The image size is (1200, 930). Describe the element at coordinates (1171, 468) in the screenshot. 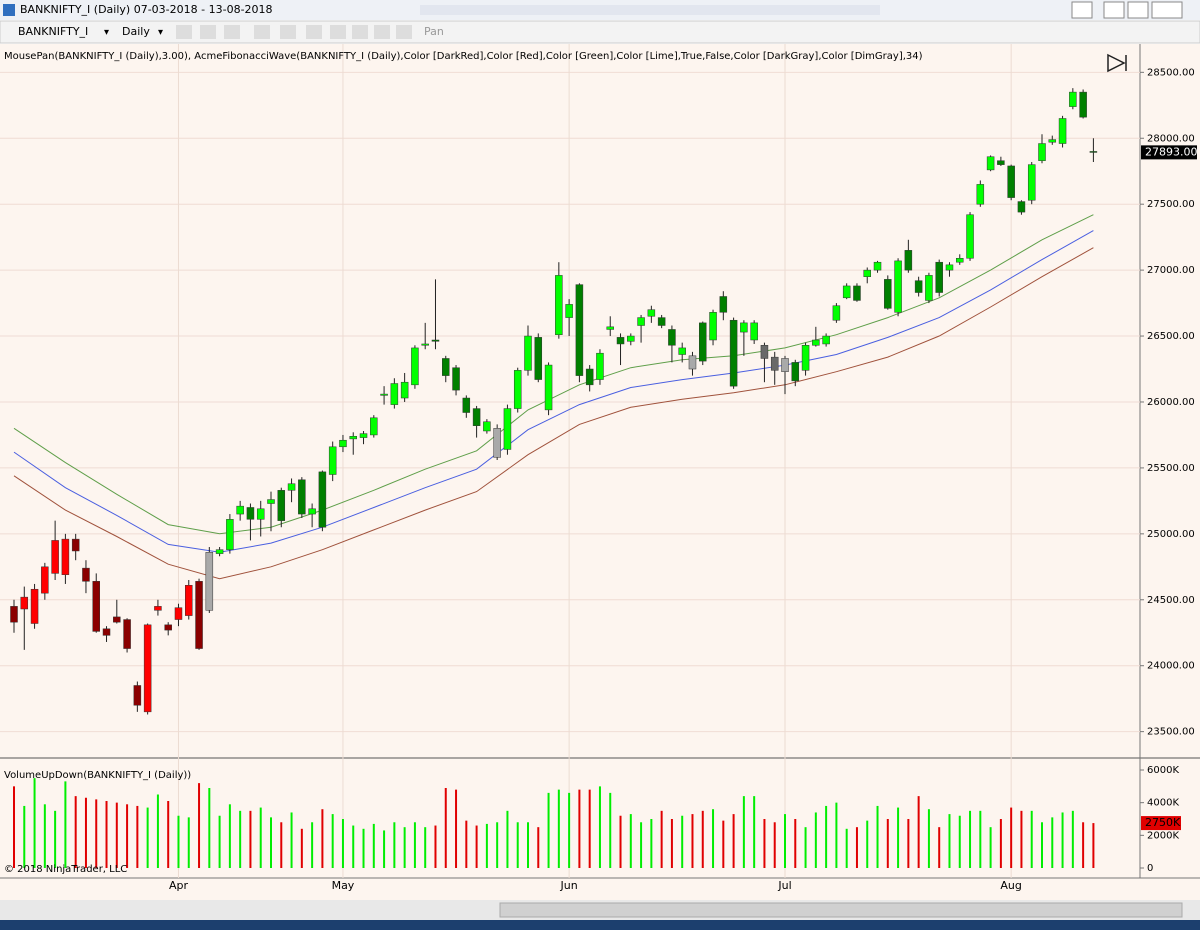

I see `y-tick-label: 25500.00` at that location.